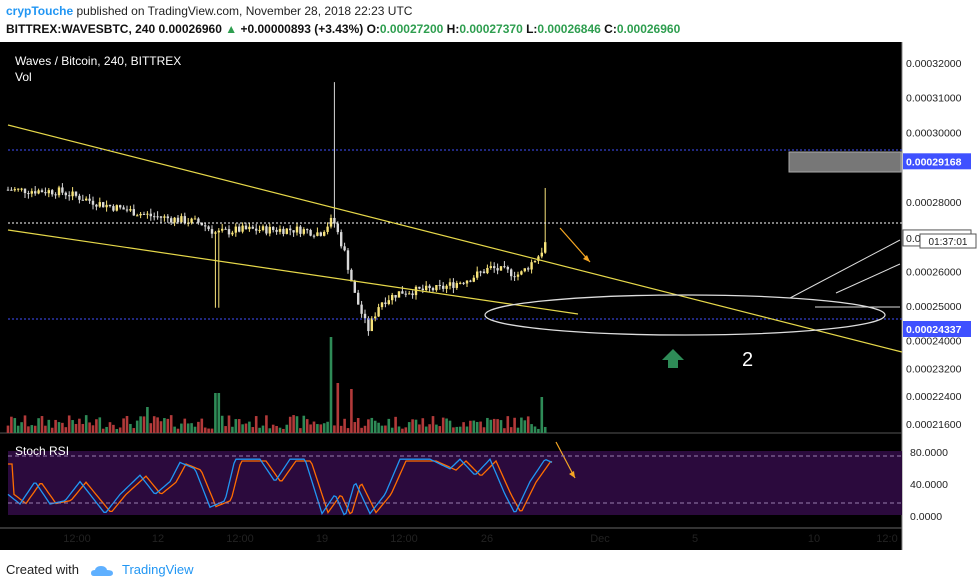 This screenshot has width=978, height=587. Describe the element at coordinates (934, 133) in the screenshot. I see `price-tick-label: 0.00030000` at that location.